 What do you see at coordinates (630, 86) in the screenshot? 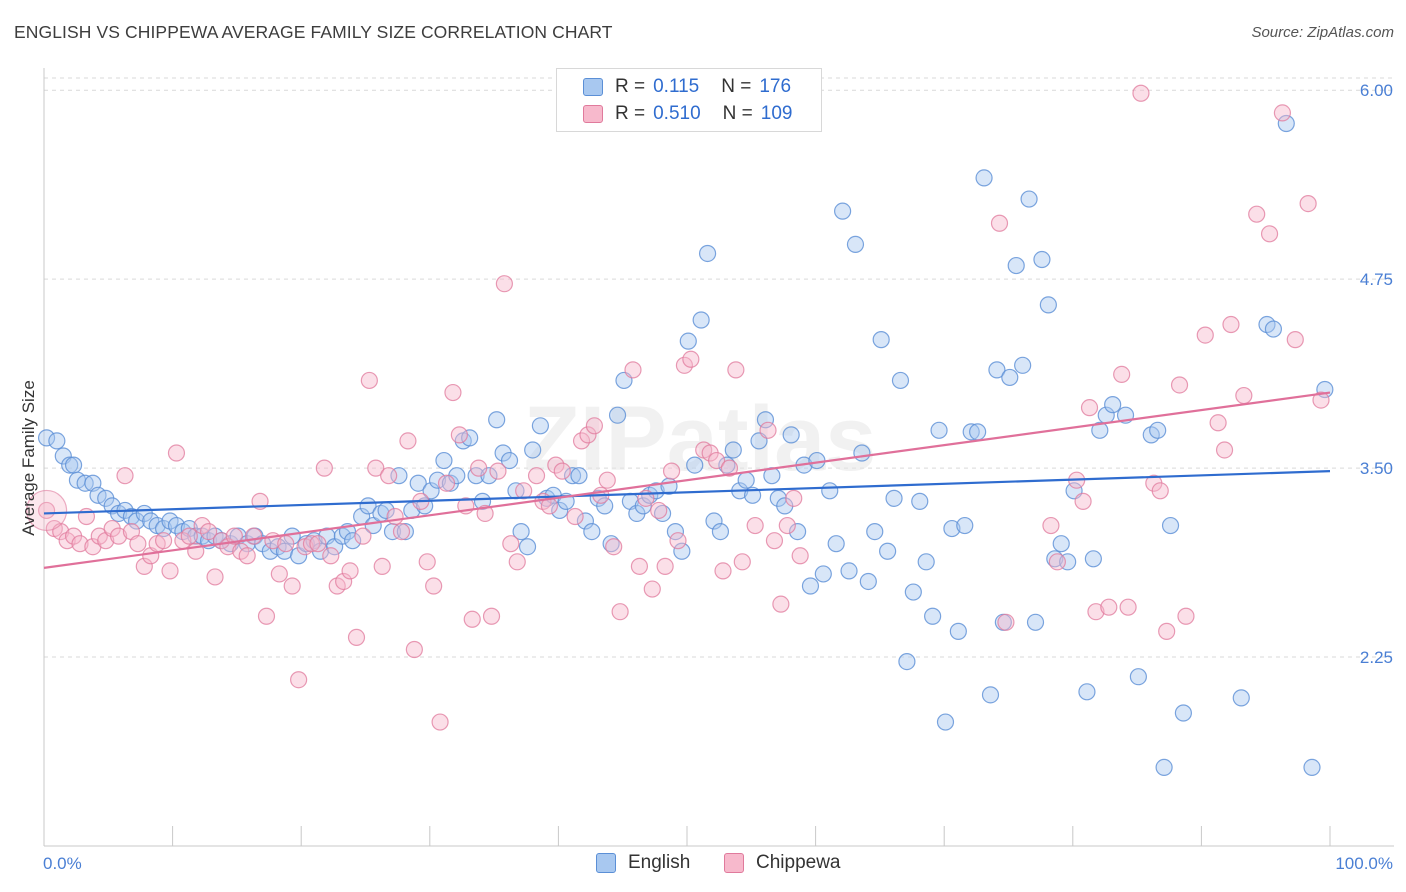
I see `legend-r-label: R =` at bounding box center [630, 86].